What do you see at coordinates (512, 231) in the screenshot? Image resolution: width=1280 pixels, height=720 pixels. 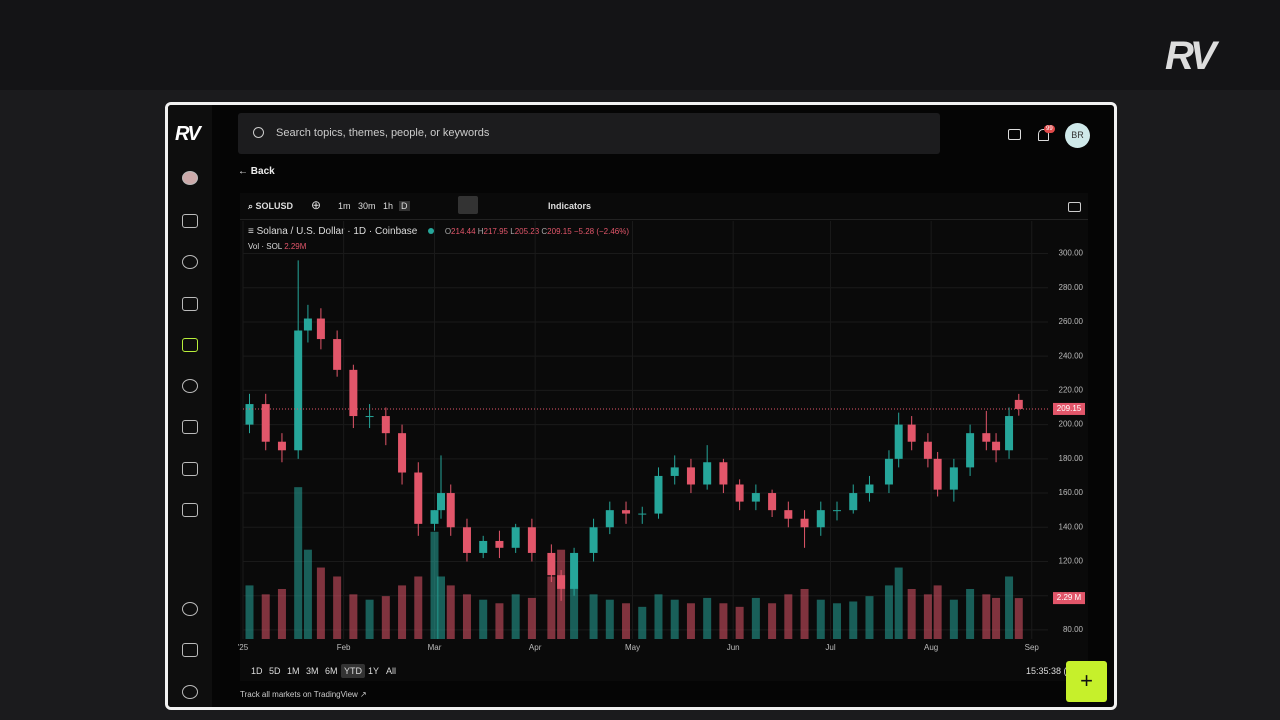 I see `ohlc-letter: L` at bounding box center [512, 231].